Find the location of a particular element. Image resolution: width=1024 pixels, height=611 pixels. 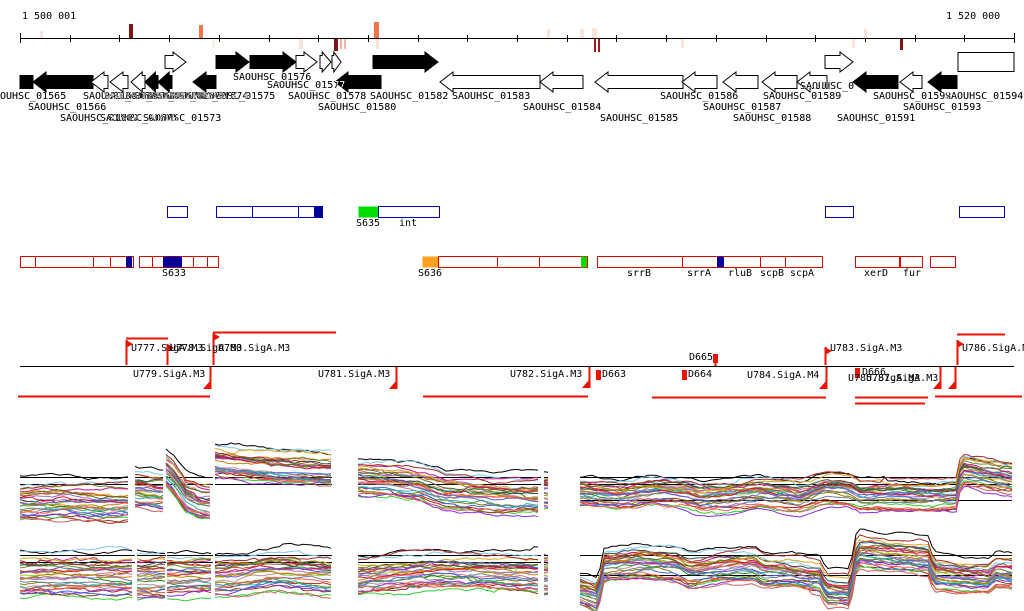

gene-track is located at coordinates (517, 72).